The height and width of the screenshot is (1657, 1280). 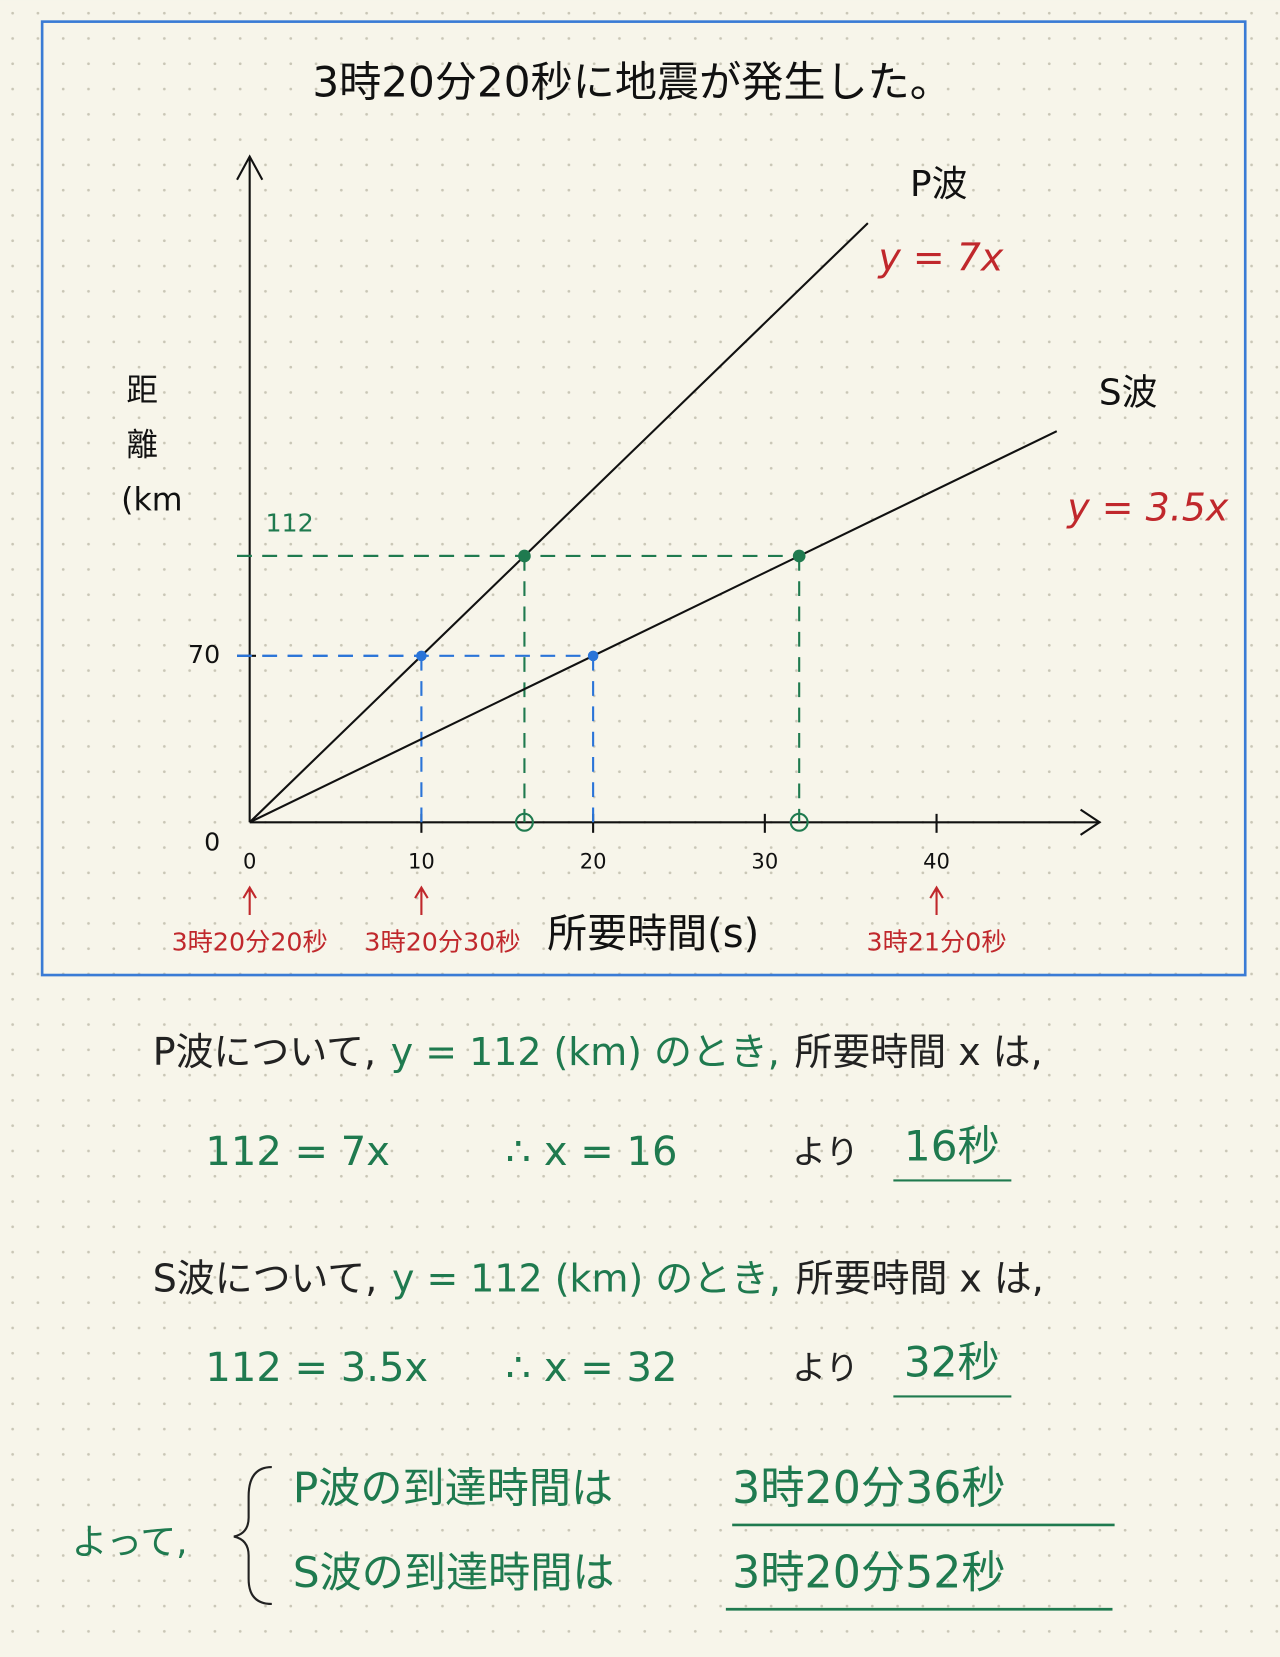 I want to click on conclusion-label: P波の到達時間は, so click(x=453, y=1488).